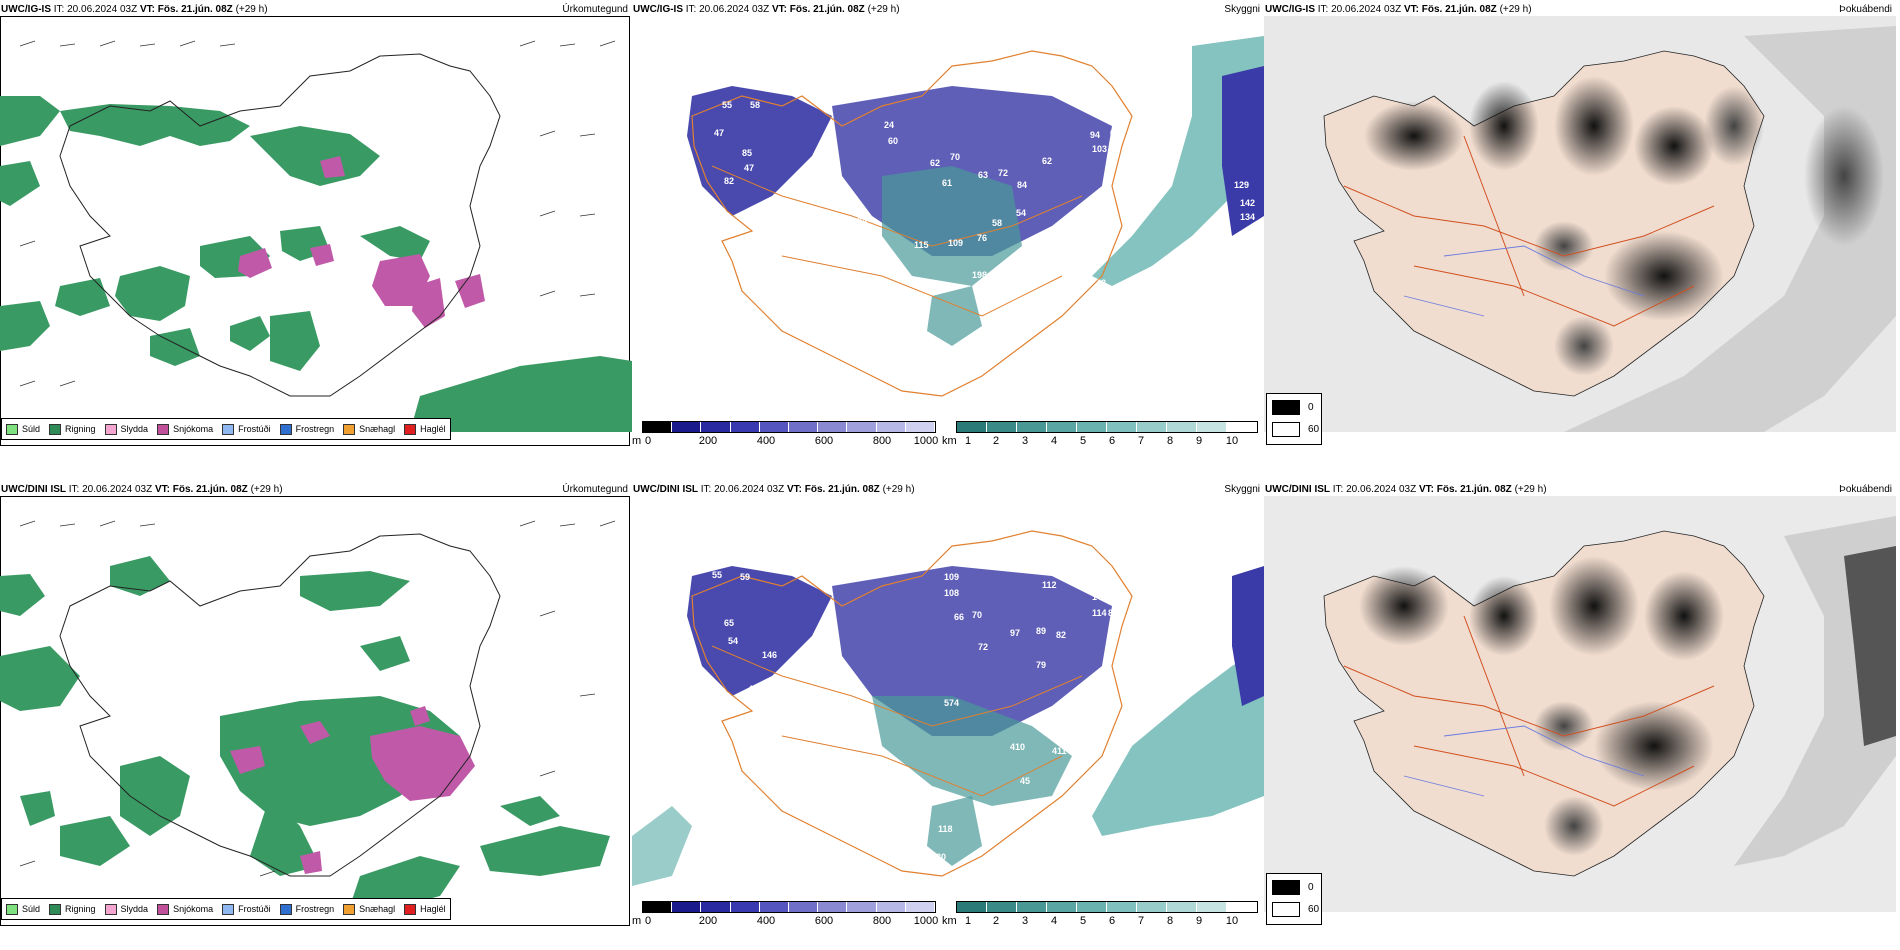 Image resolution: width=1900 pixels, height=950 pixels. Describe the element at coordinates (1022, 185) in the screenshot. I see `map-value-label: 84` at that location.